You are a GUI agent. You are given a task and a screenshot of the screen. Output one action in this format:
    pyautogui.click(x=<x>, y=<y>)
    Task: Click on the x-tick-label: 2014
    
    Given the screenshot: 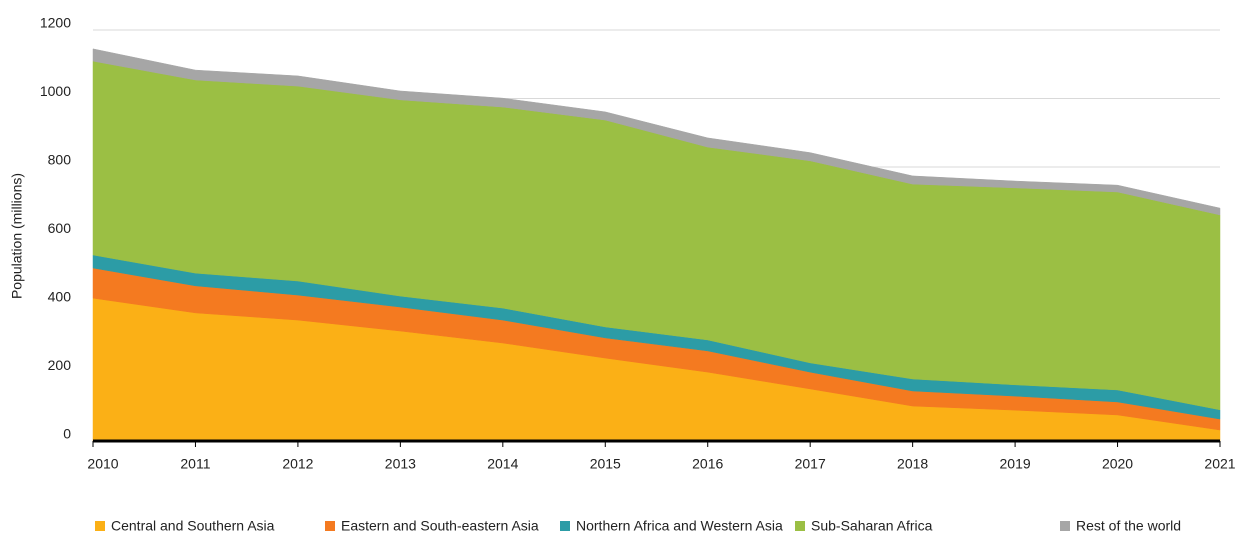 What is the action you would take?
    pyautogui.click(x=502, y=464)
    